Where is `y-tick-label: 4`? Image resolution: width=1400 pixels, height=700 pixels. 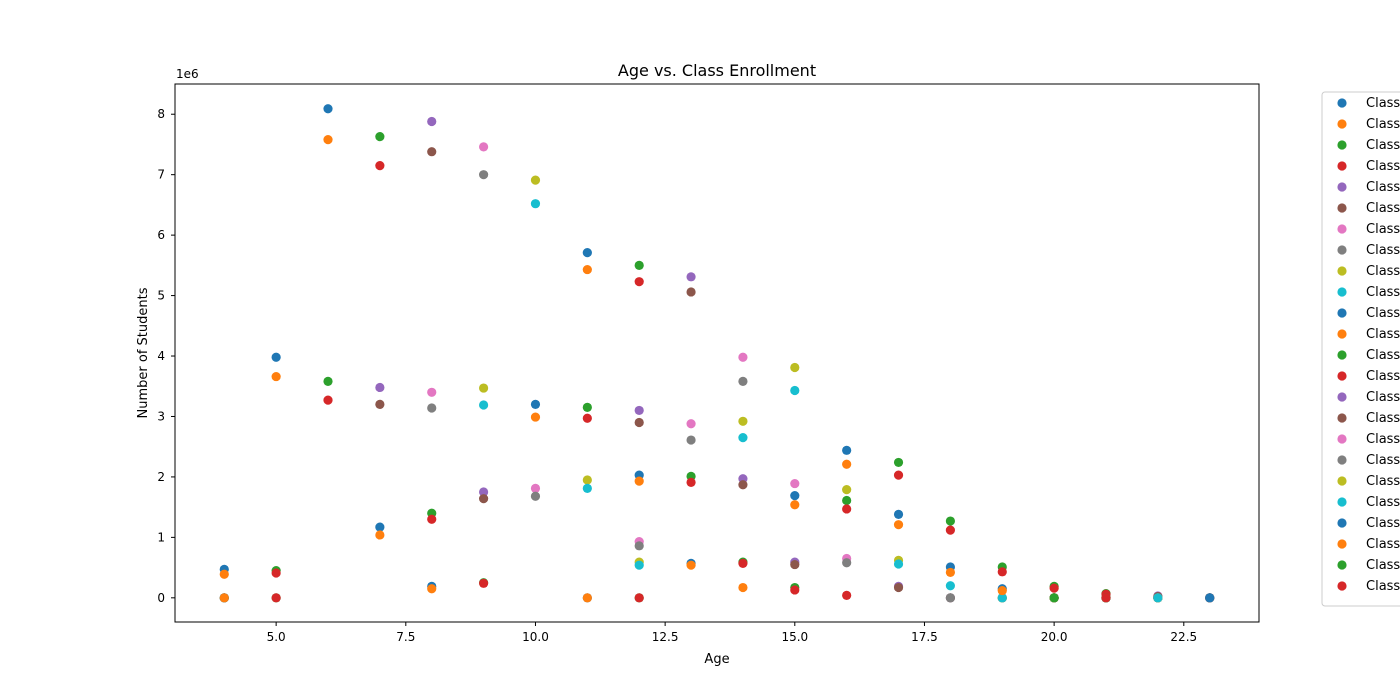
y-tick-label: 4 is located at coordinates (161, 356).